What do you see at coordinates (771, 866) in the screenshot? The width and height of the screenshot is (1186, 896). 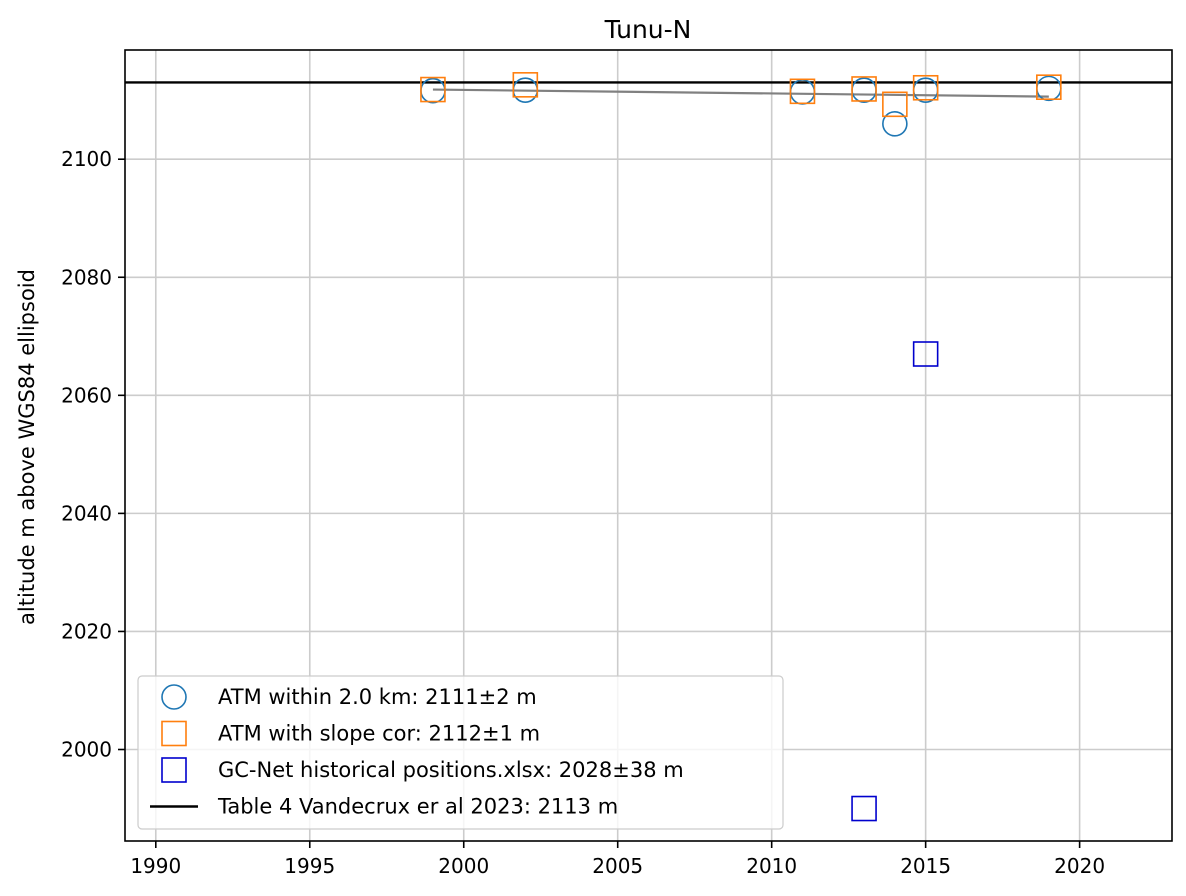 I see `x-tick-label: 2010` at bounding box center [771, 866].